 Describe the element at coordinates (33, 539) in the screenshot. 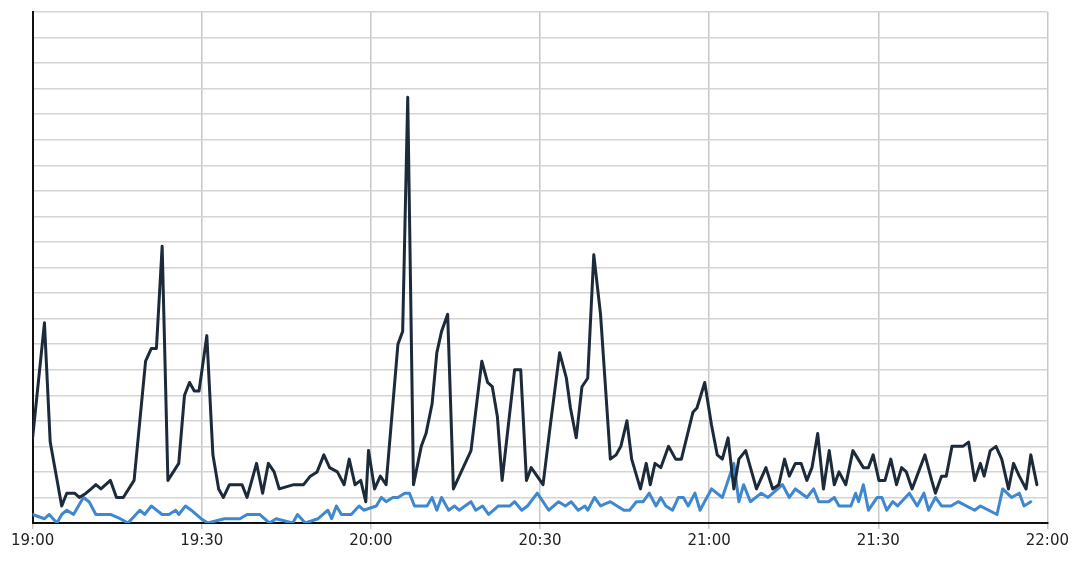

I see `x-tick-label: 19:00` at that location.